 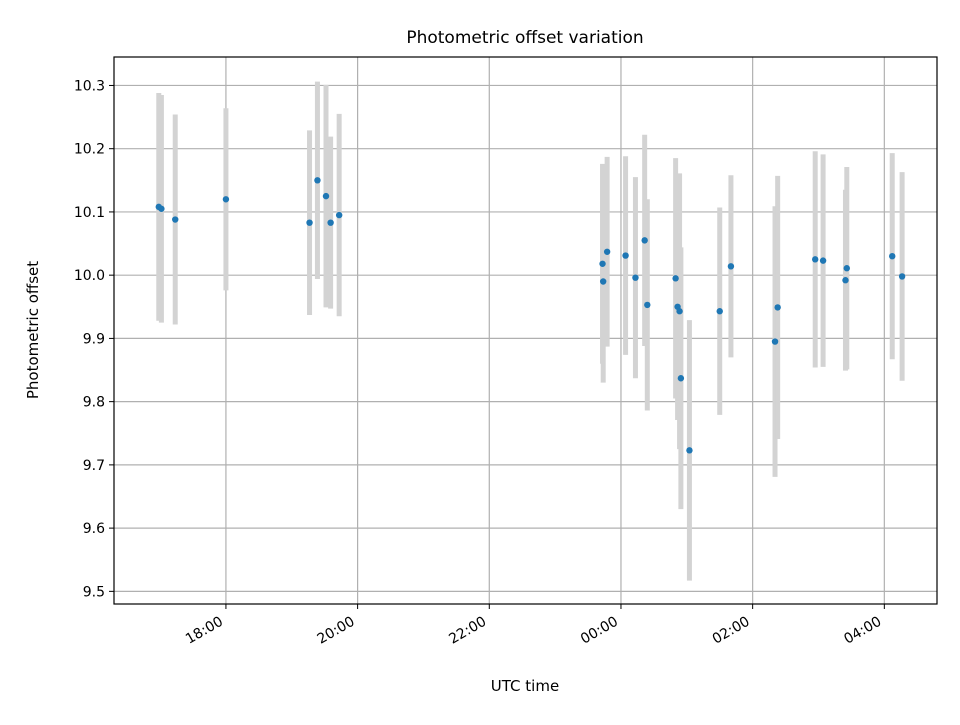 What do you see at coordinates (89, 86) in the screenshot?
I see `y-tick-label: 10.3` at bounding box center [89, 86].